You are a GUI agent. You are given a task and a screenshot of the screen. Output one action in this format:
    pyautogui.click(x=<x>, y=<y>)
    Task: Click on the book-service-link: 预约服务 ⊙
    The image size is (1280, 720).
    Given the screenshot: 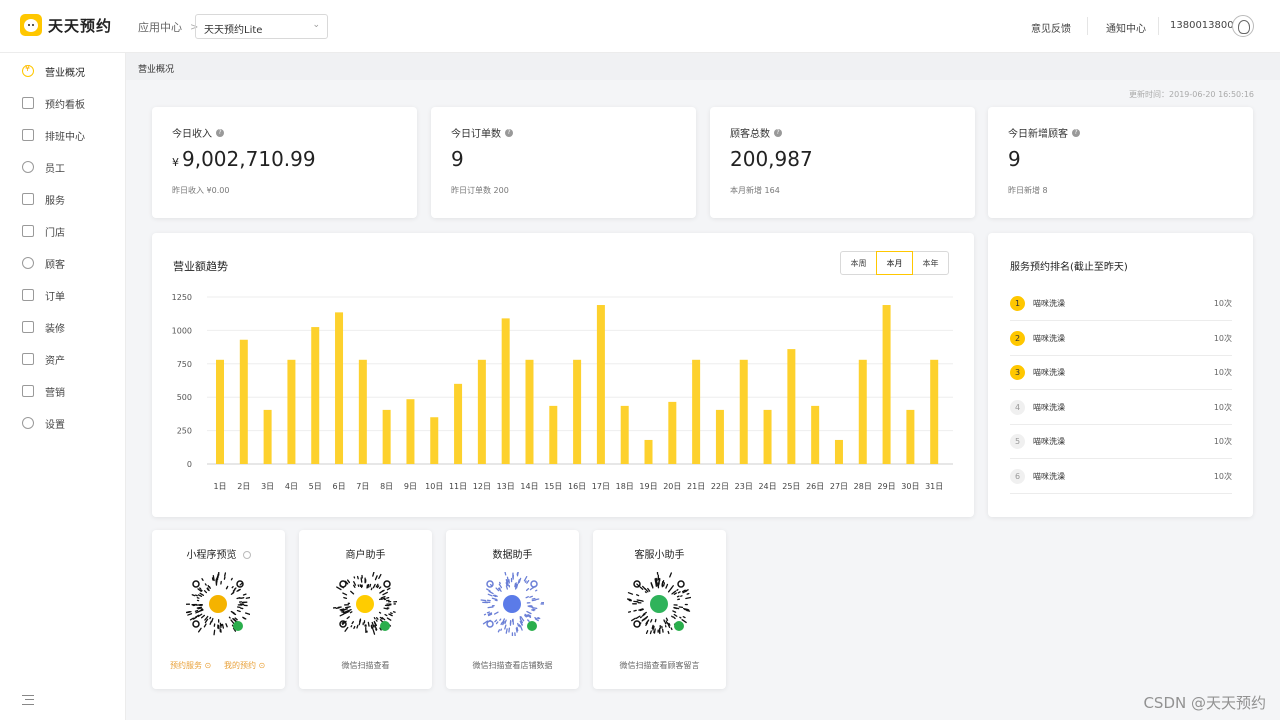 What is the action you would take?
    pyautogui.click(x=191, y=665)
    